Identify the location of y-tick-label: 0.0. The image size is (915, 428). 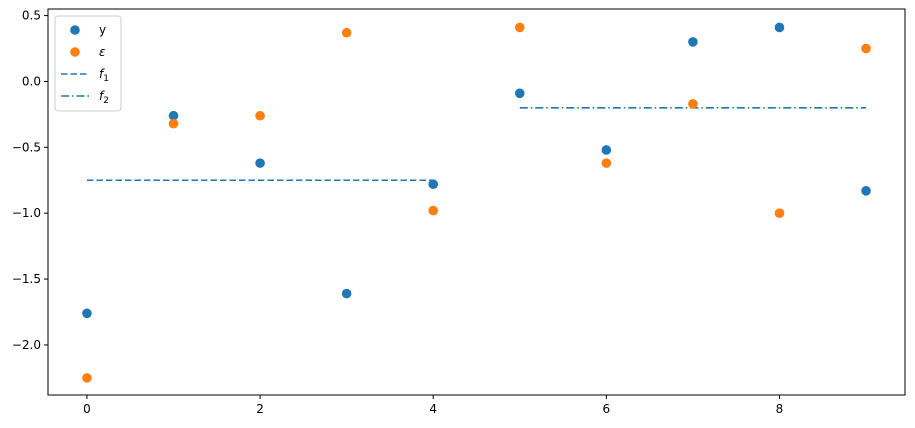
(31, 81).